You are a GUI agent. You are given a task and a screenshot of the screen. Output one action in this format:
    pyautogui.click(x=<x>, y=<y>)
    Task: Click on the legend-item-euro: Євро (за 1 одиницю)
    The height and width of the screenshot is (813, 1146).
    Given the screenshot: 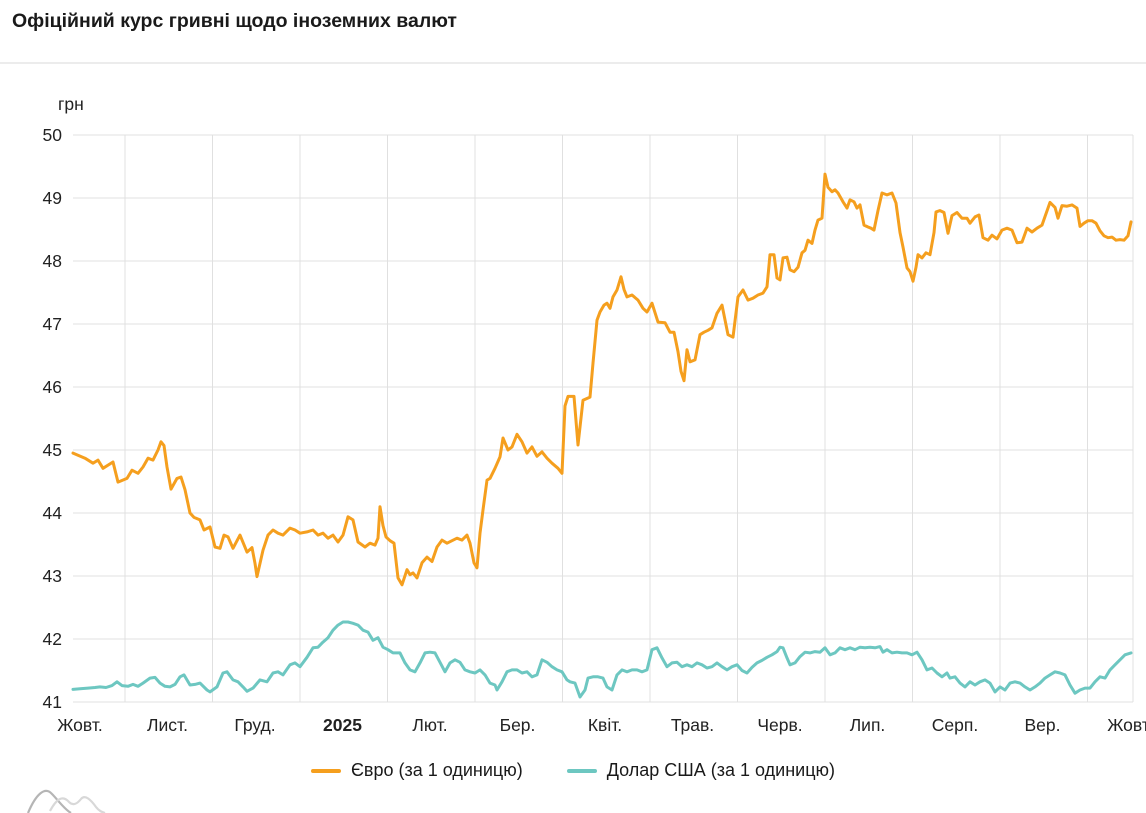 What is the action you would take?
    pyautogui.click(x=416, y=770)
    